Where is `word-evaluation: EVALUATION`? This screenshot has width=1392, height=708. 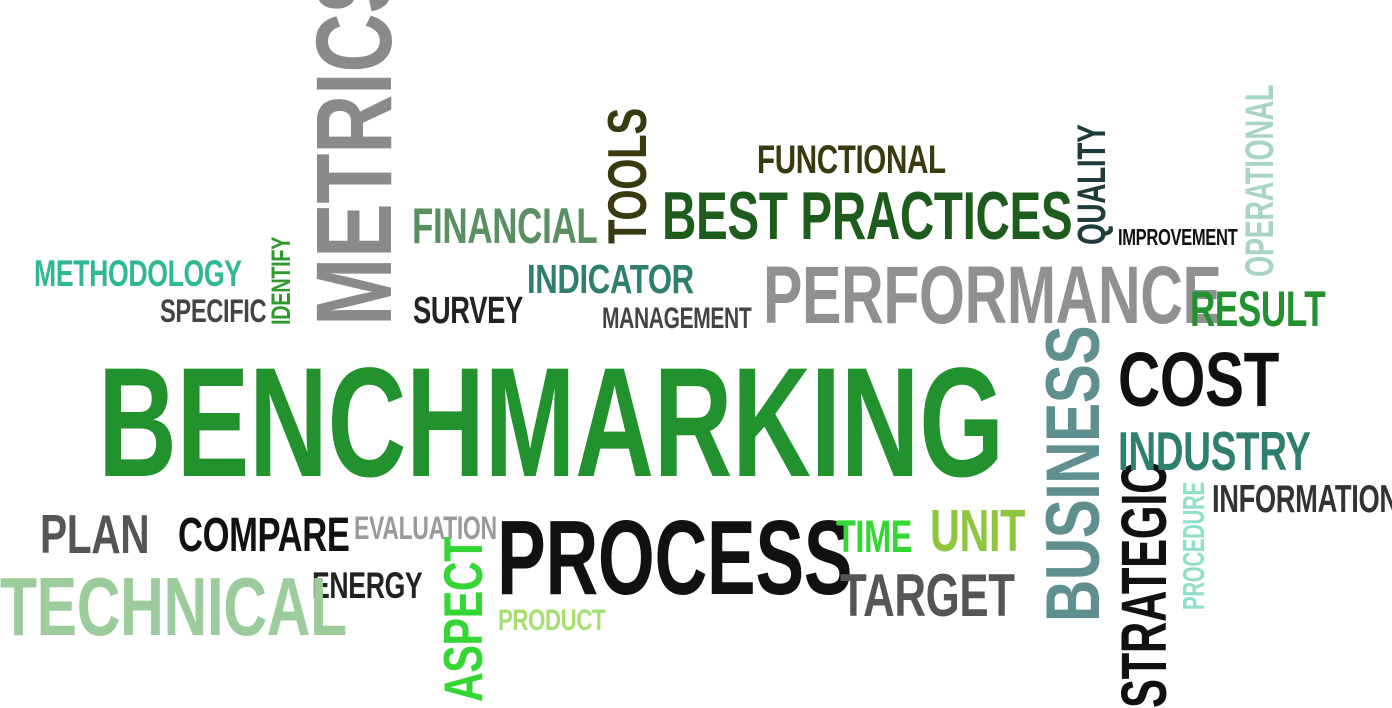 word-evaluation: EVALUATION is located at coordinates (425, 528).